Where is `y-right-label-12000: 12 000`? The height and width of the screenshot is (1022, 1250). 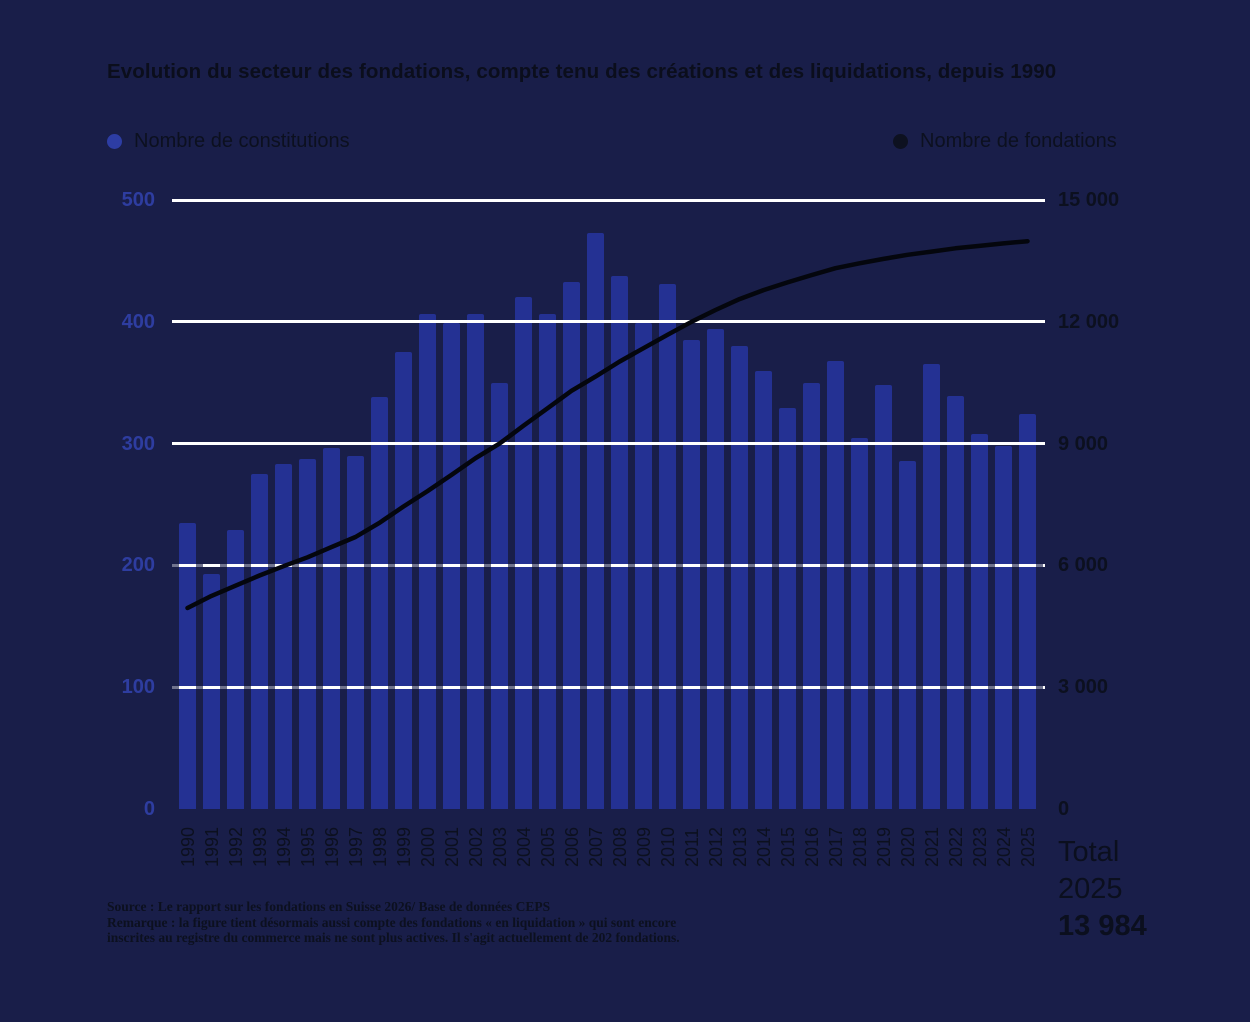
y-right-label-12000: 12 000 is located at coordinates (1089, 321).